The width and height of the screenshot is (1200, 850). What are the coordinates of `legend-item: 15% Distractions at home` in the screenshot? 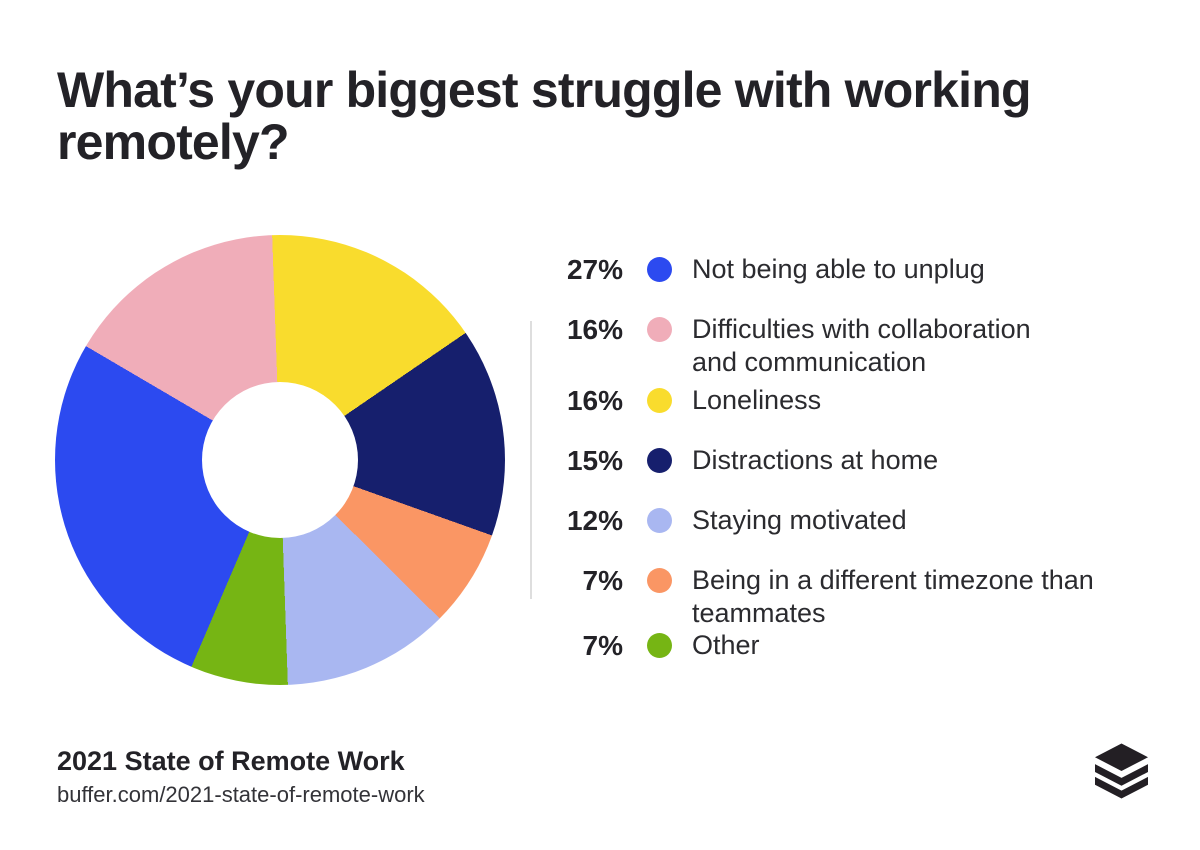 It's located at (845, 460).